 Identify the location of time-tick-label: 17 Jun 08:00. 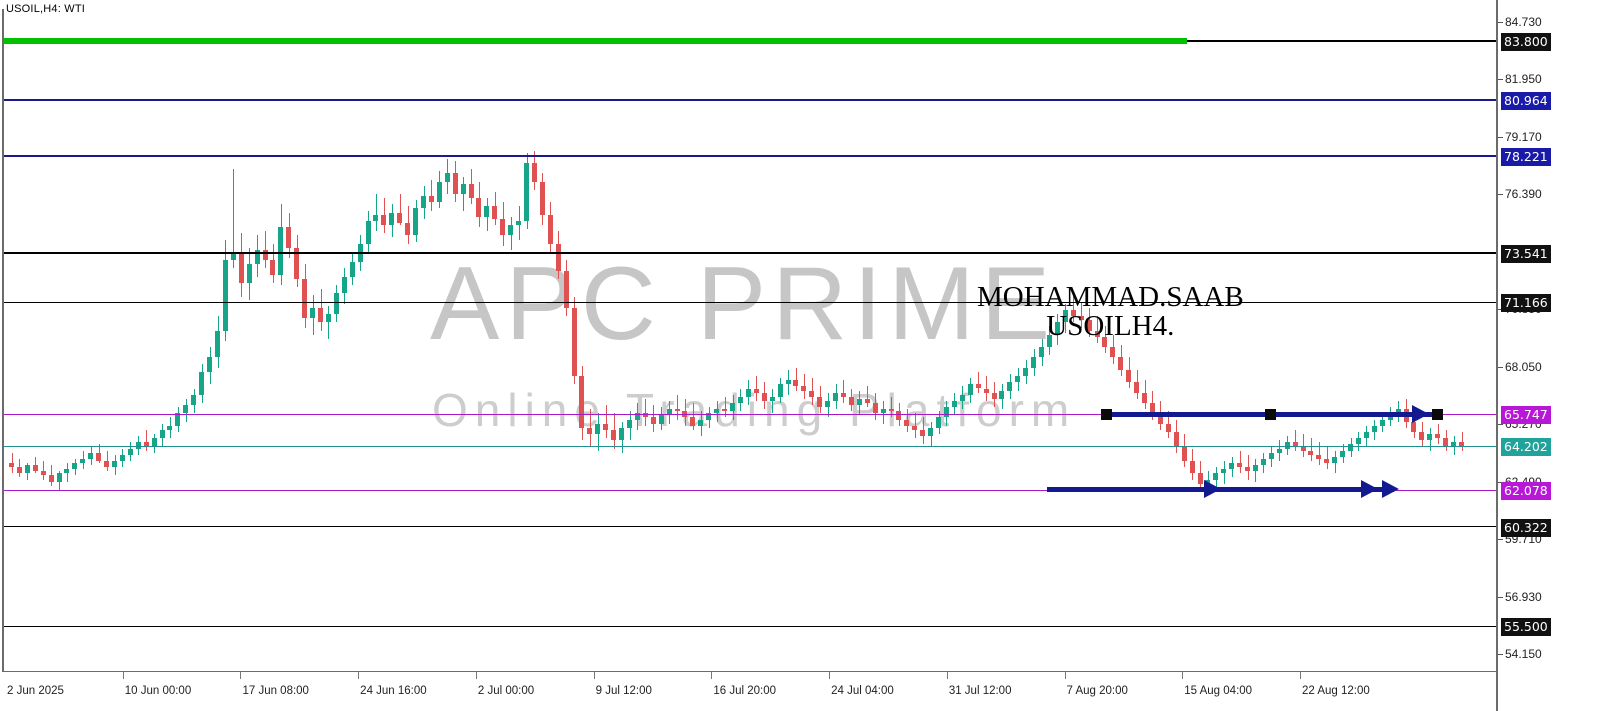
(275, 691).